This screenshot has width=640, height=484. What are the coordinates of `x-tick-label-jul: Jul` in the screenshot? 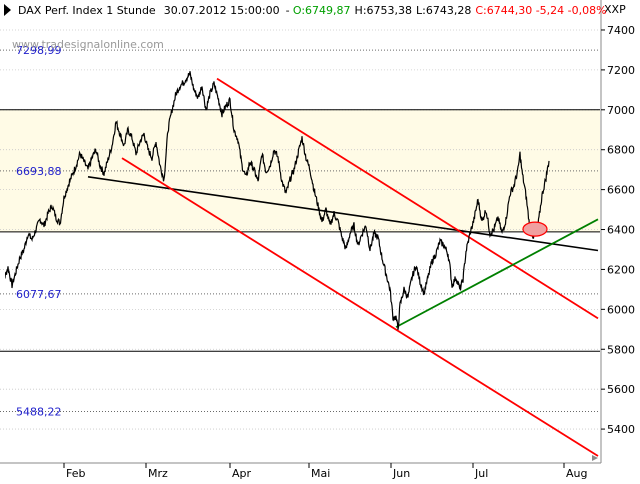 It's located at (481, 473).